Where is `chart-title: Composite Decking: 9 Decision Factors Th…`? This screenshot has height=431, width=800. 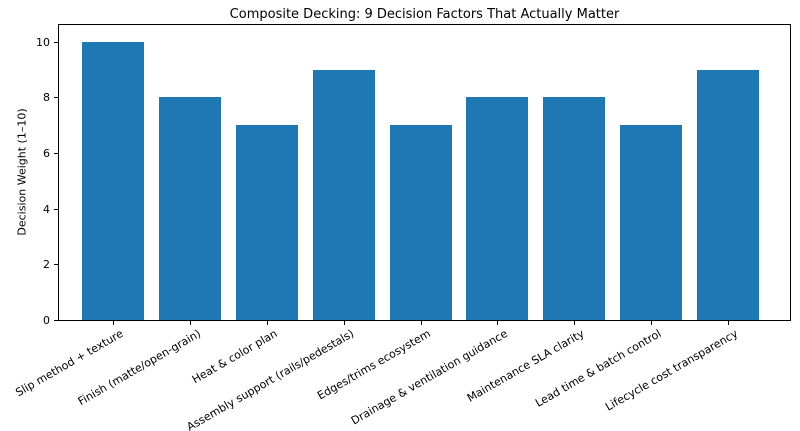
chart-title: Composite Decking: 9 Decision Factors Th… is located at coordinates (424, 14).